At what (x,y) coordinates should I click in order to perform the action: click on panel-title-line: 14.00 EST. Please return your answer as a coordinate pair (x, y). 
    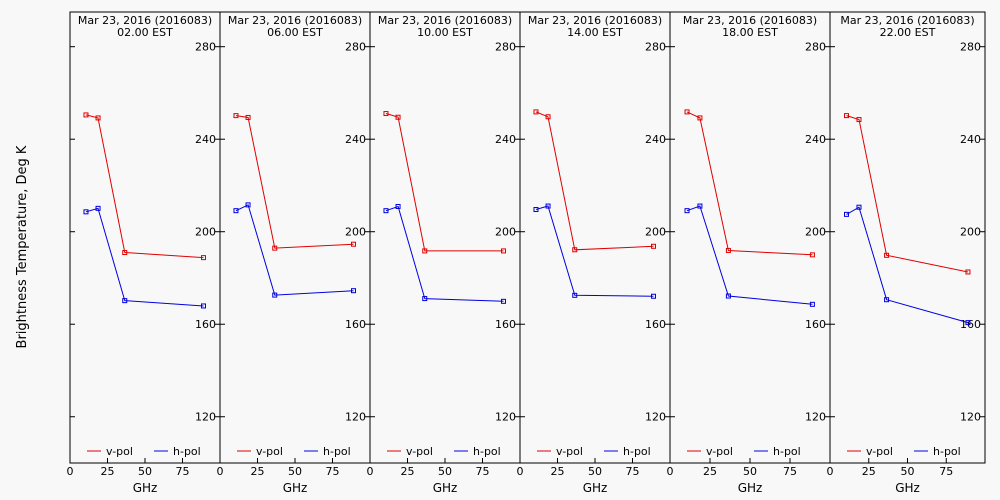
    Looking at the image, I should click on (595, 32).